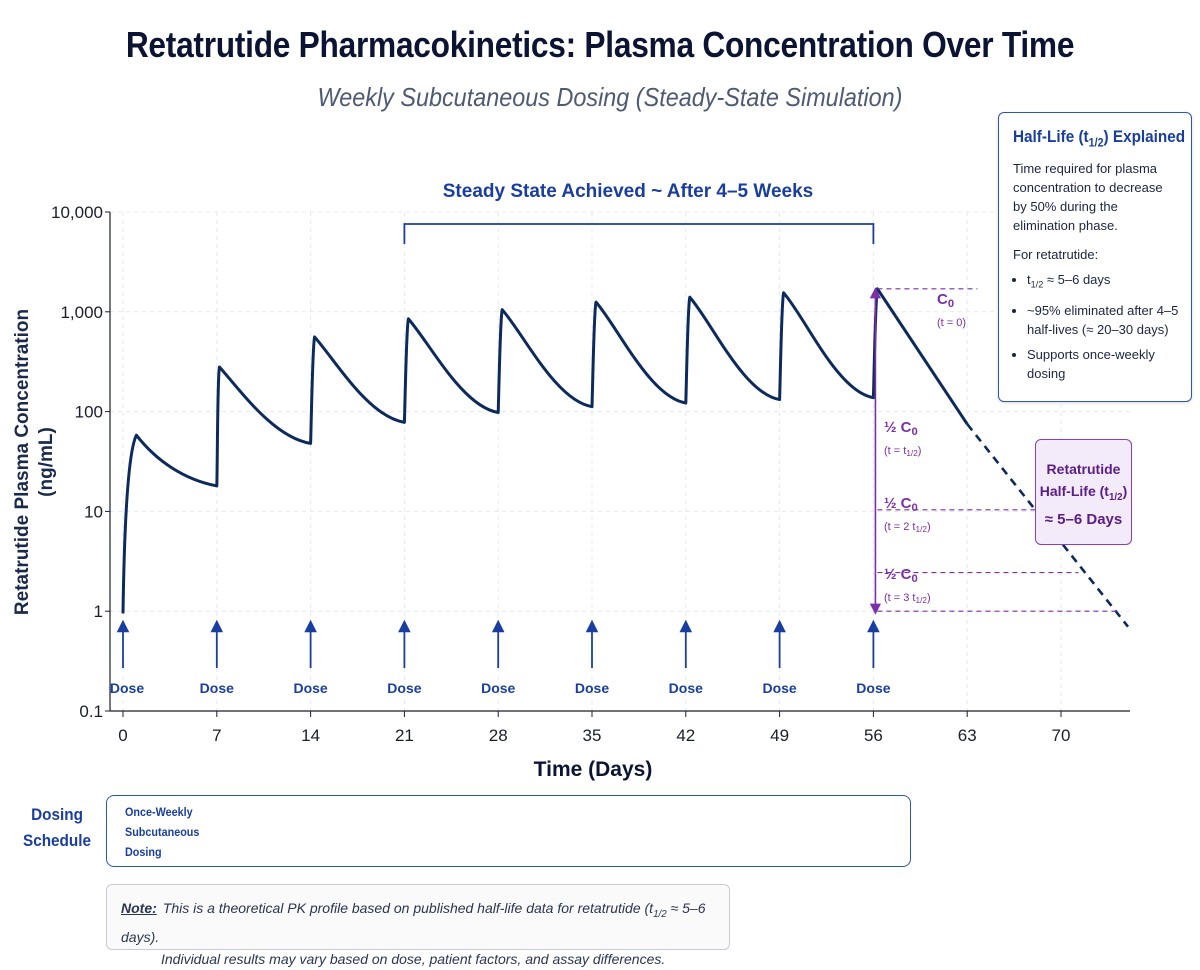 Image resolution: width=1200 pixels, height=970 pixels. I want to click on half-c0-label-3: ½ C0, so click(901, 575).